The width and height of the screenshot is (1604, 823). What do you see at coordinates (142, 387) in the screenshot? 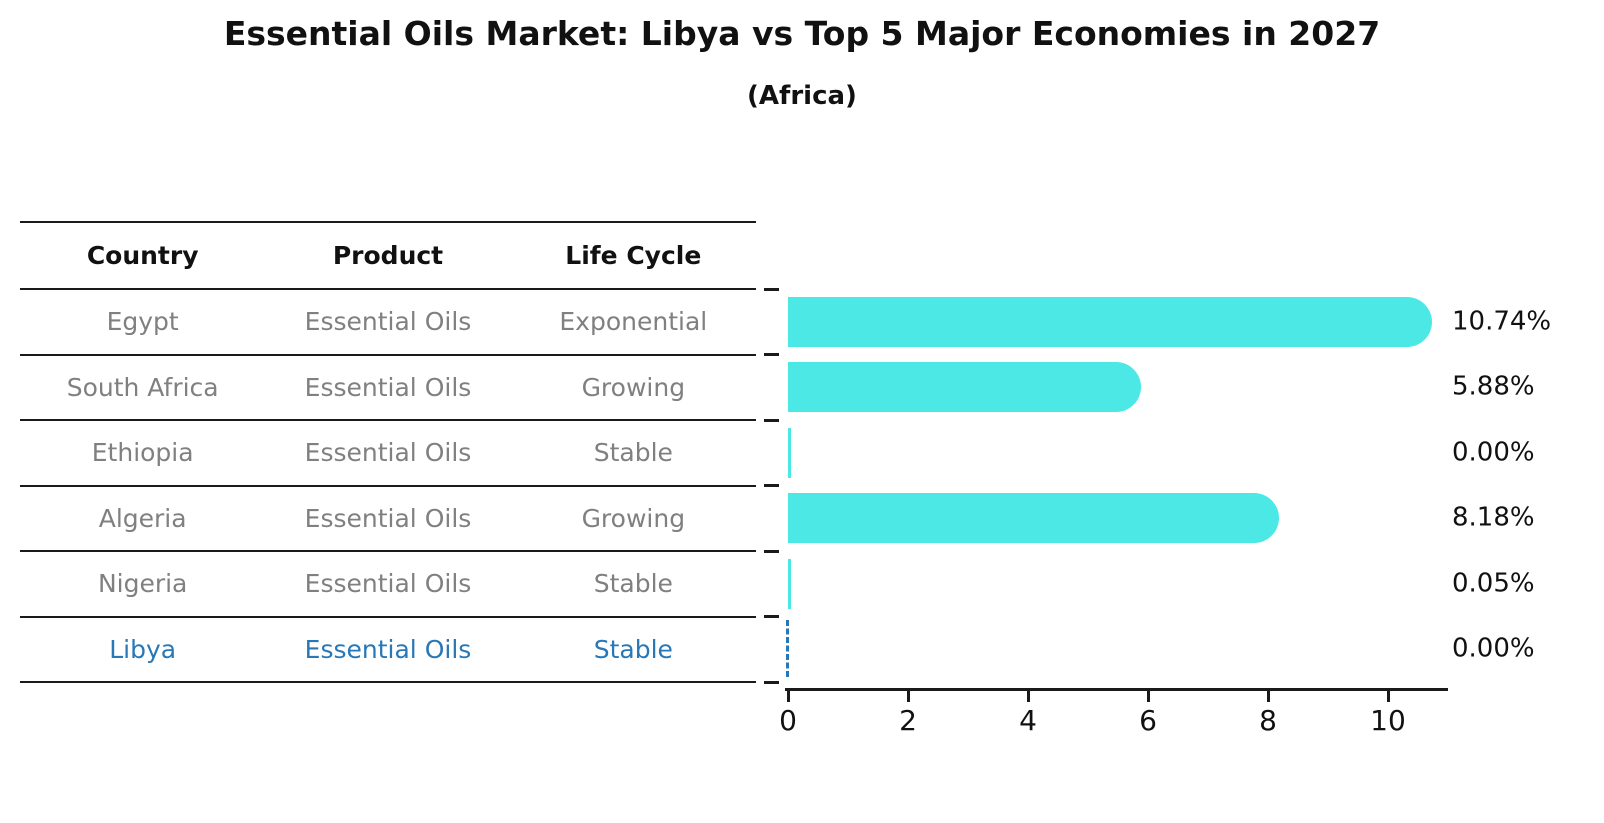
I see `cell-country: South Africa` at bounding box center [142, 387].